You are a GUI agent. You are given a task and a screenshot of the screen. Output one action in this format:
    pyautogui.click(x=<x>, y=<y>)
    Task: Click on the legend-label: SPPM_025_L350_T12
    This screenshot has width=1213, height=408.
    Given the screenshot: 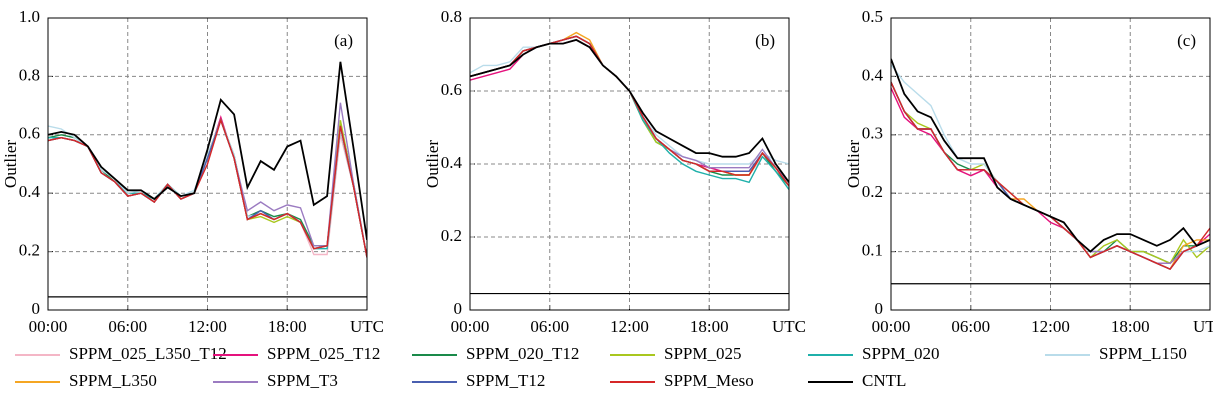 What is the action you would take?
    pyautogui.click(x=148, y=353)
    